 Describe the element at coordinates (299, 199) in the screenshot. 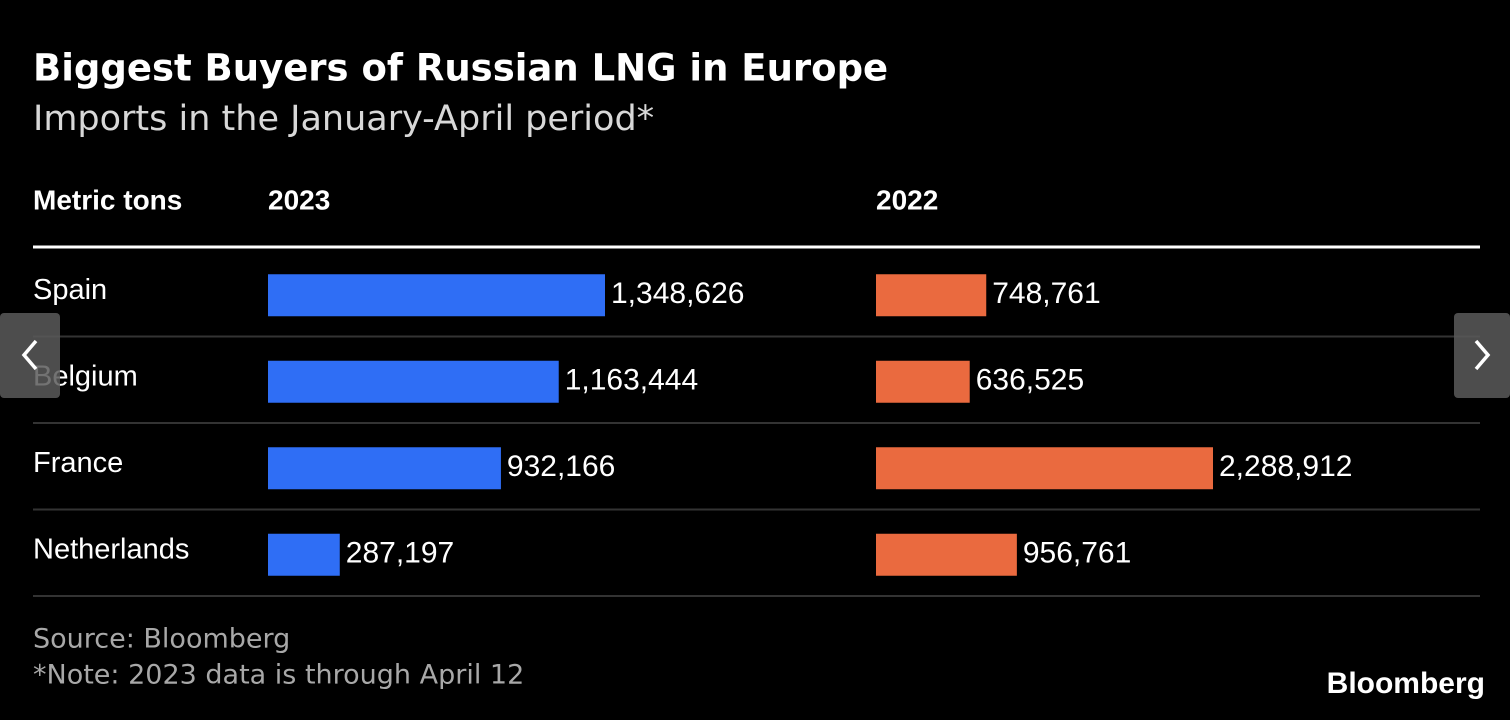

I see `series-header: 2023` at that location.